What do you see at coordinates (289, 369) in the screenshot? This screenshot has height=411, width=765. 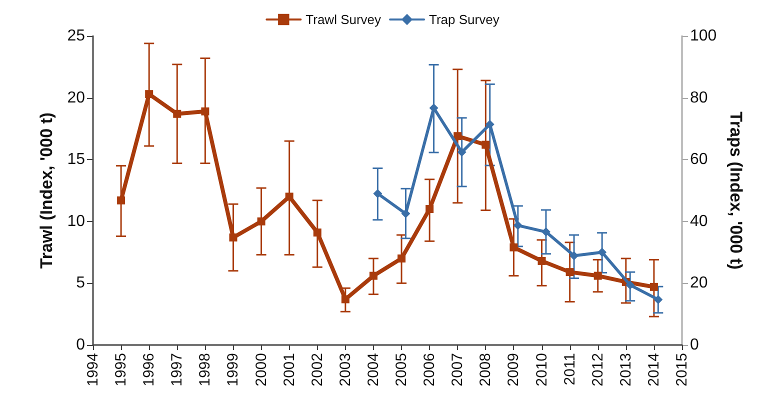 I see `x-tick-label: 2001` at bounding box center [289, 369].